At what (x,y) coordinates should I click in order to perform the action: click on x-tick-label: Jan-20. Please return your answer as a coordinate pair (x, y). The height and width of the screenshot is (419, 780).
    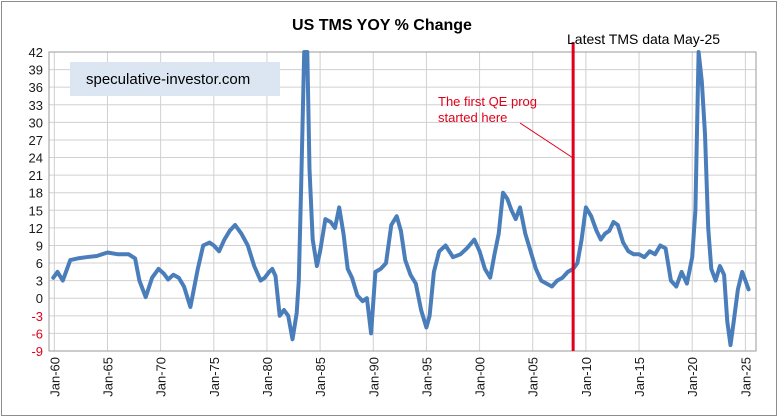
    Looking at the image, I should click on (692, 377).